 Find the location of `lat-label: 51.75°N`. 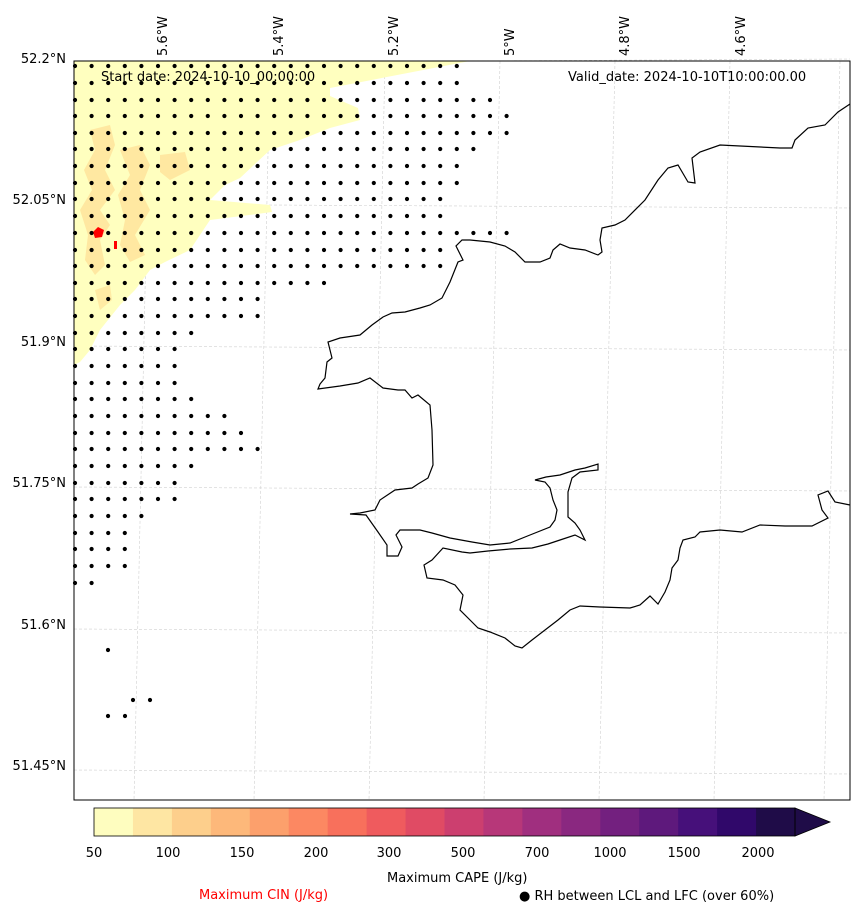

lat-label: 51.75°N is located at coordinates (39, 483).